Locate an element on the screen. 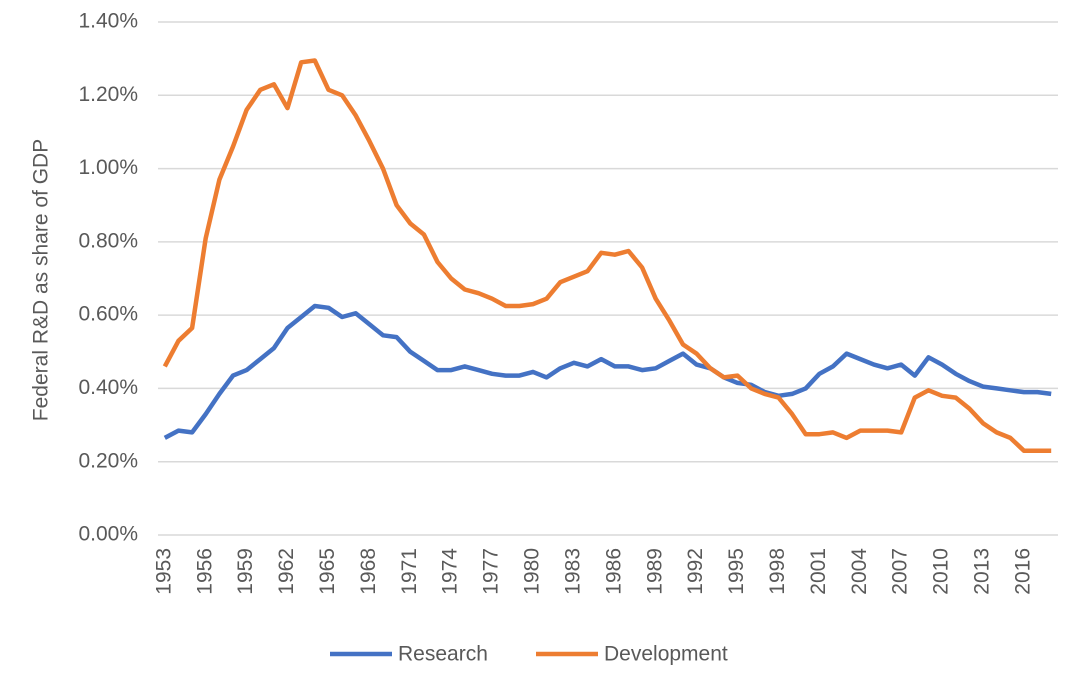 This screenshot has width=1078, height=692. x-tick-label: 1968 is located at coordinates (368, 571).